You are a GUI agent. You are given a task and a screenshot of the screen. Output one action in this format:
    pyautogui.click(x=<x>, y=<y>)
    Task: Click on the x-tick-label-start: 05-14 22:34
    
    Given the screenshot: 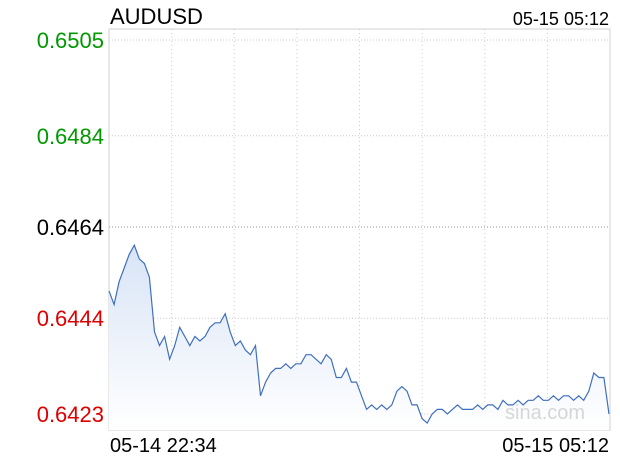 What is the action you would take?
    pyautogui.click(x=163, y=446)
    